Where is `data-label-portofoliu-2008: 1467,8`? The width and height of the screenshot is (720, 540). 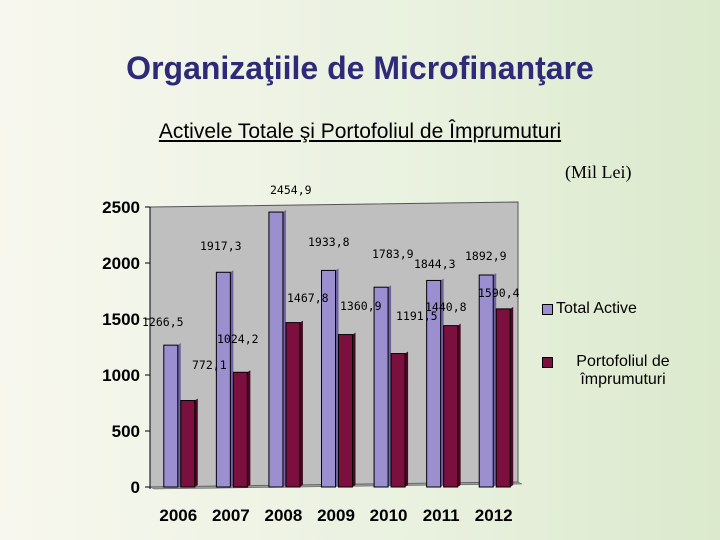
data-label-portofoliu-2008: 1467,8 is located at coordinates (308, 298).